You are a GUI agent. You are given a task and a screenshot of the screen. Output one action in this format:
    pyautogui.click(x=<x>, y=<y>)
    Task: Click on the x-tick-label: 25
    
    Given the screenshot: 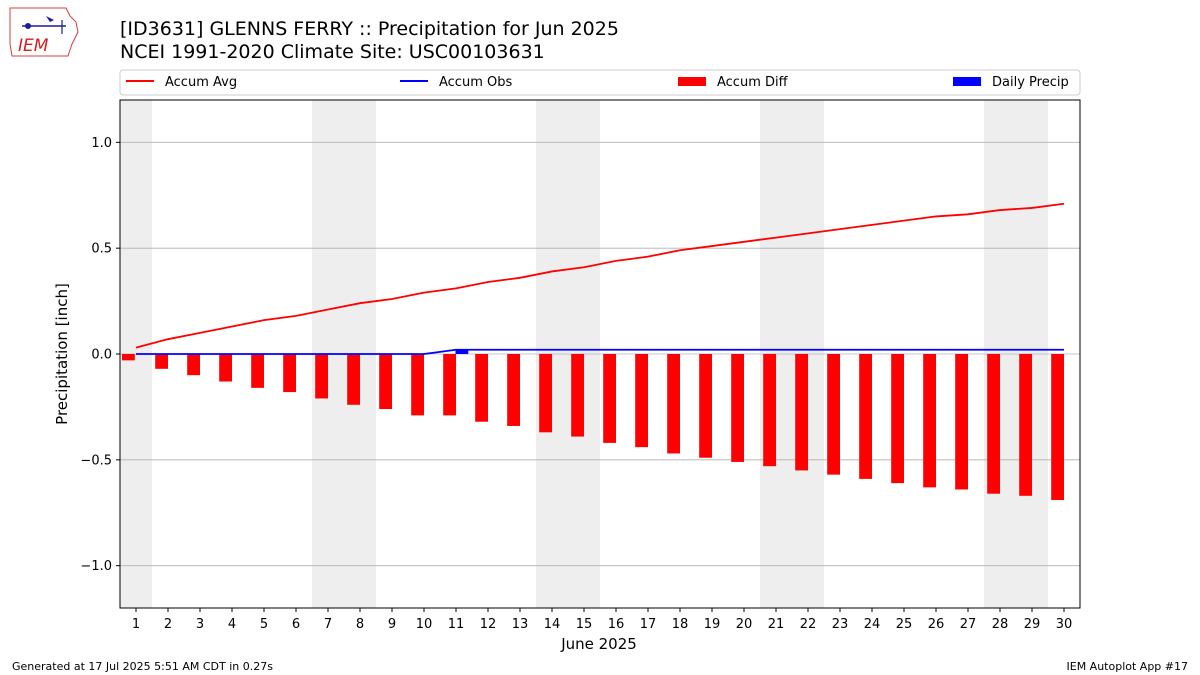 What is the action you would take?
    pyautogui.click(x=904, y=624)
    